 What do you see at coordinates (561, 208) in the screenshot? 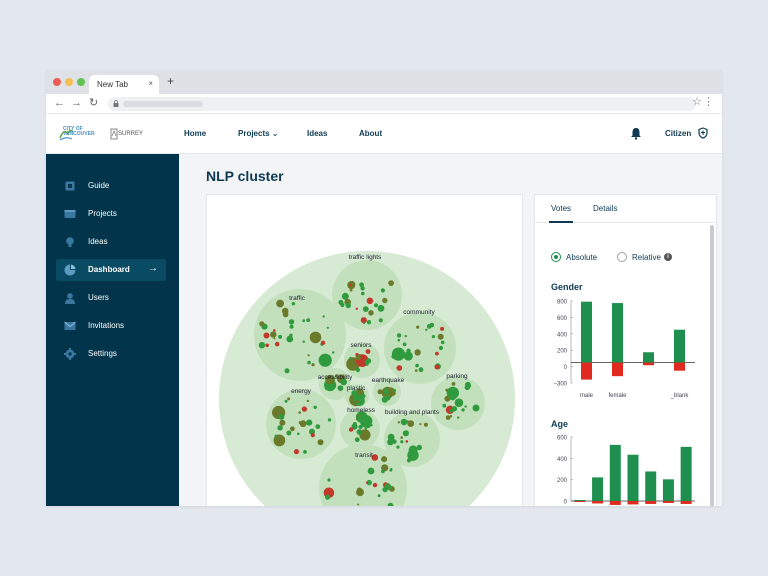
I see `tab-votes: Votes` at bounding box center [561, 208].